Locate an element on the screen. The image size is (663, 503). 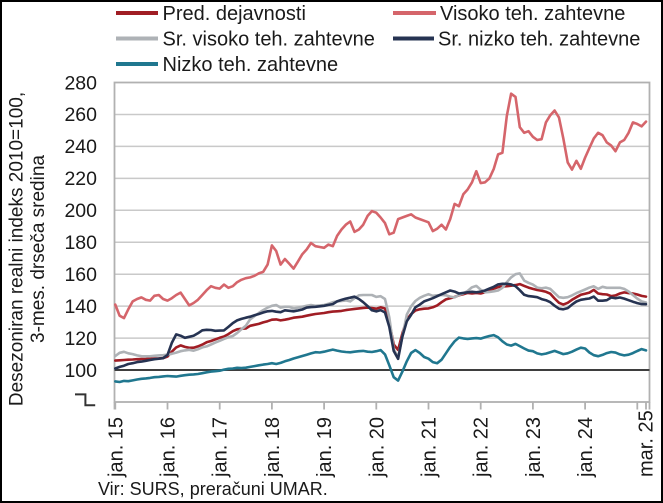
svg-text: 280 is located at coordinates (80, 83).